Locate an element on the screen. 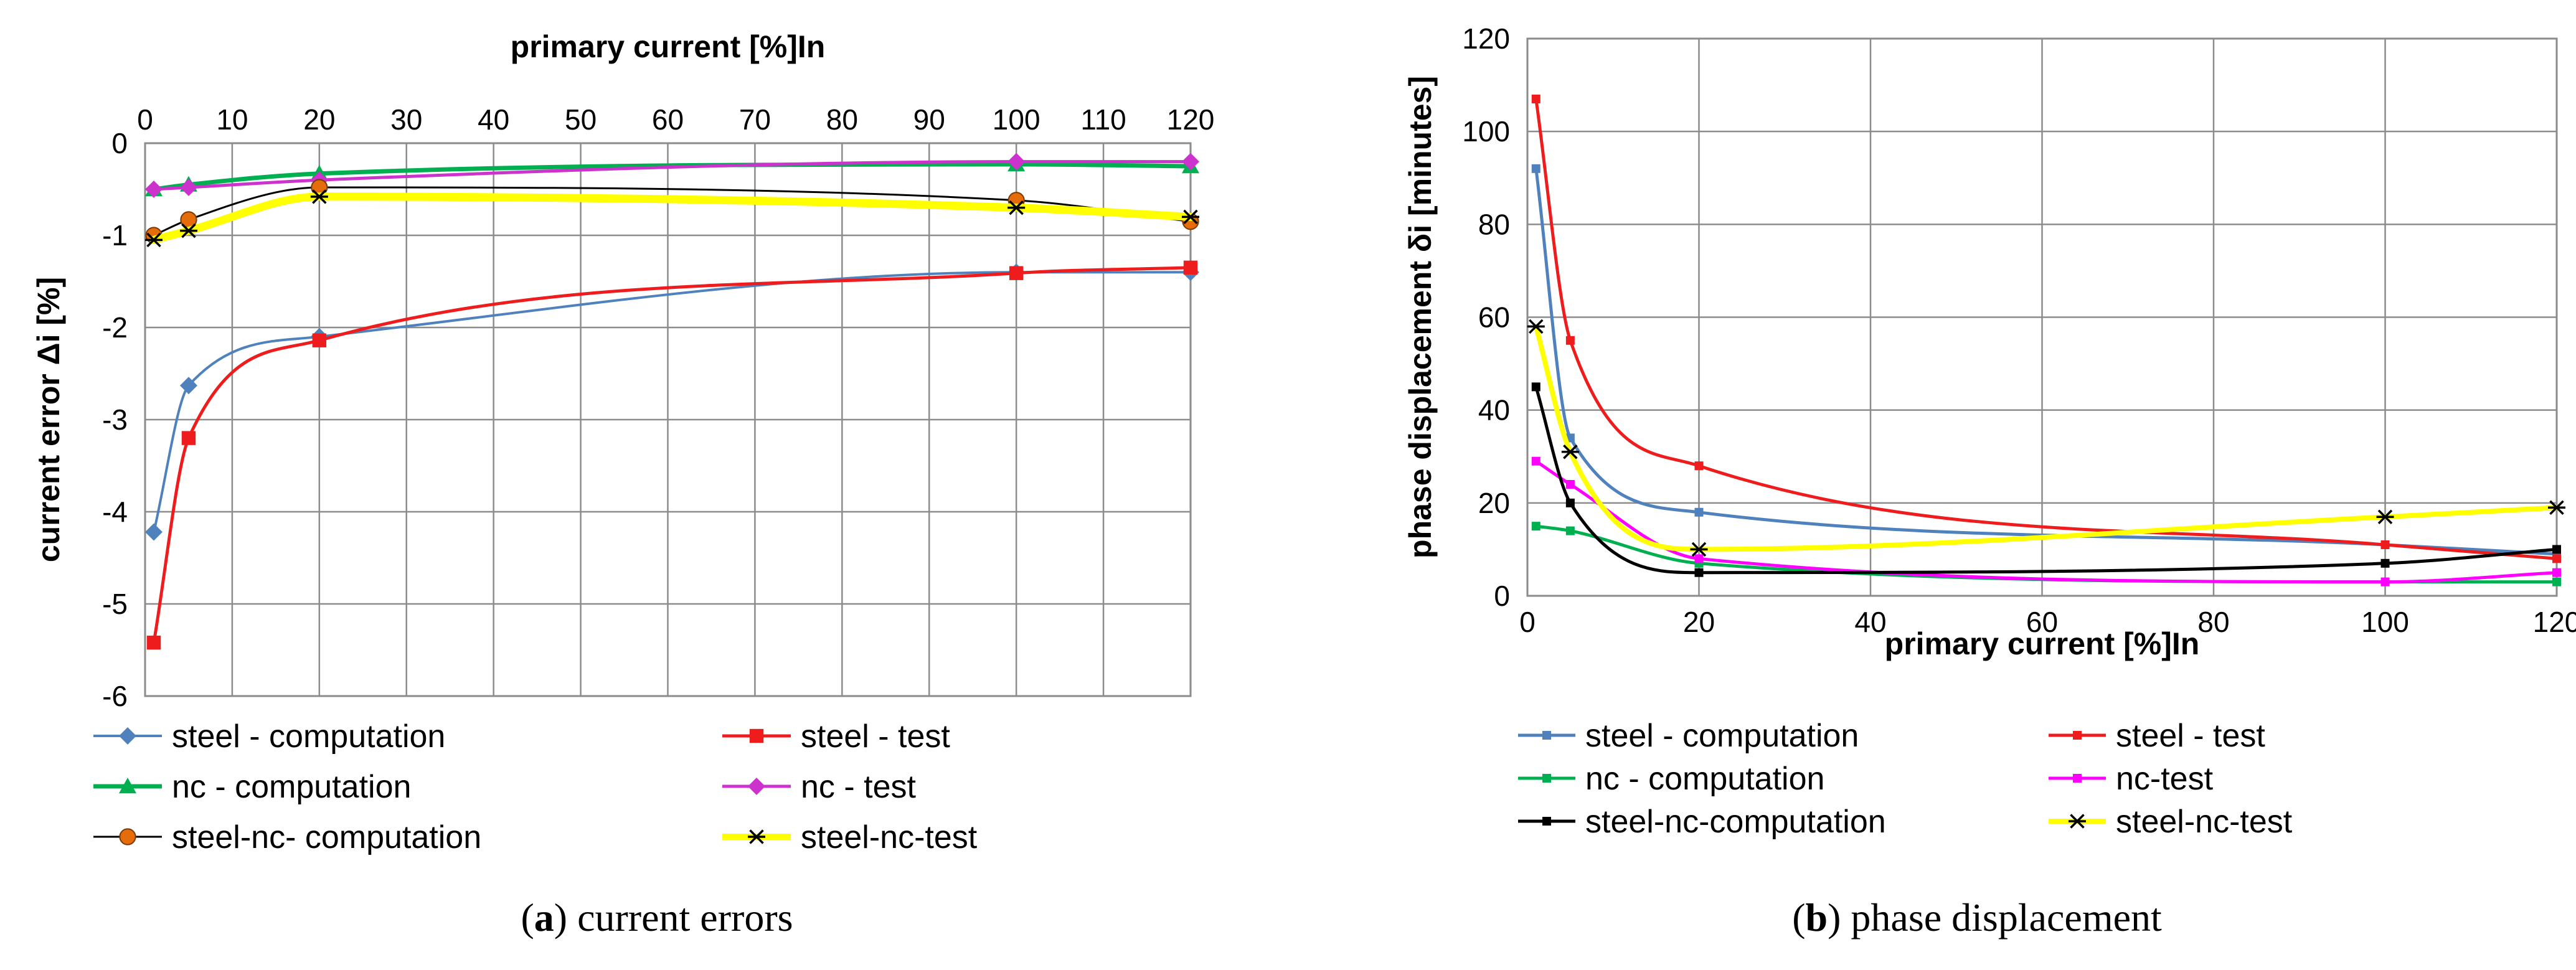  x-tick-label-a-11: 110 is located at coordinates (1103, 119).